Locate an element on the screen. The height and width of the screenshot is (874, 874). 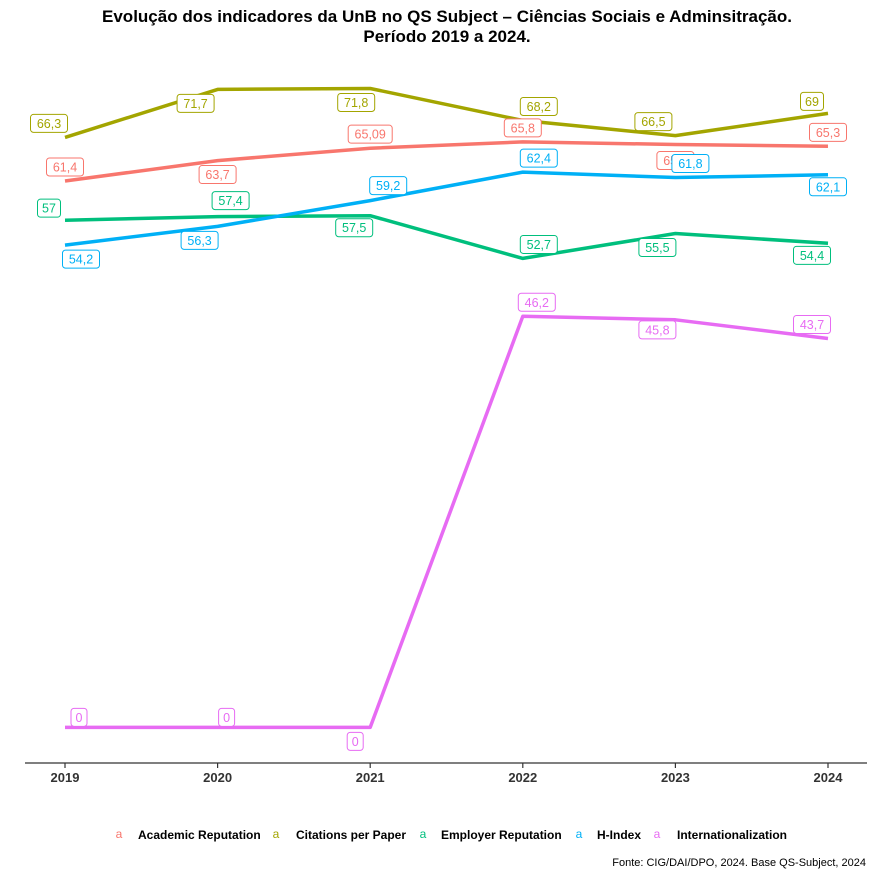
data-label-text: 54,2 is located at coordinates (81, 260).